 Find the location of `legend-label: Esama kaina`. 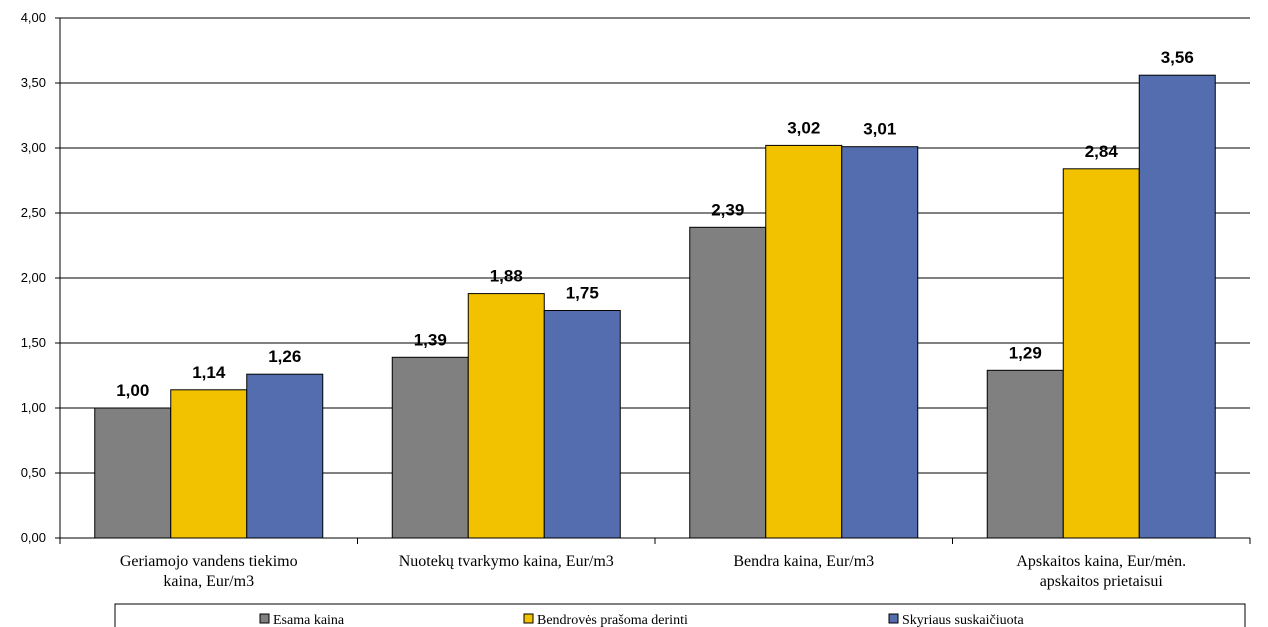

legend-label: Esama kaina is located at coordinates (309, 620).